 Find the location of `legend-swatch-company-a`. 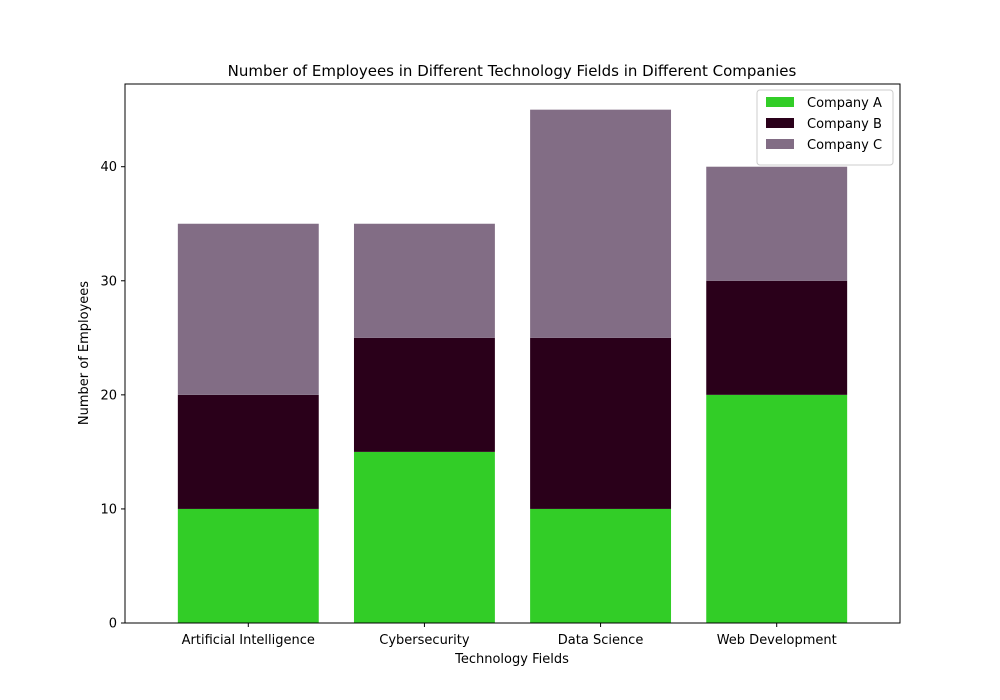

legend-swatch-company-a is located at coordinates (780, 102).